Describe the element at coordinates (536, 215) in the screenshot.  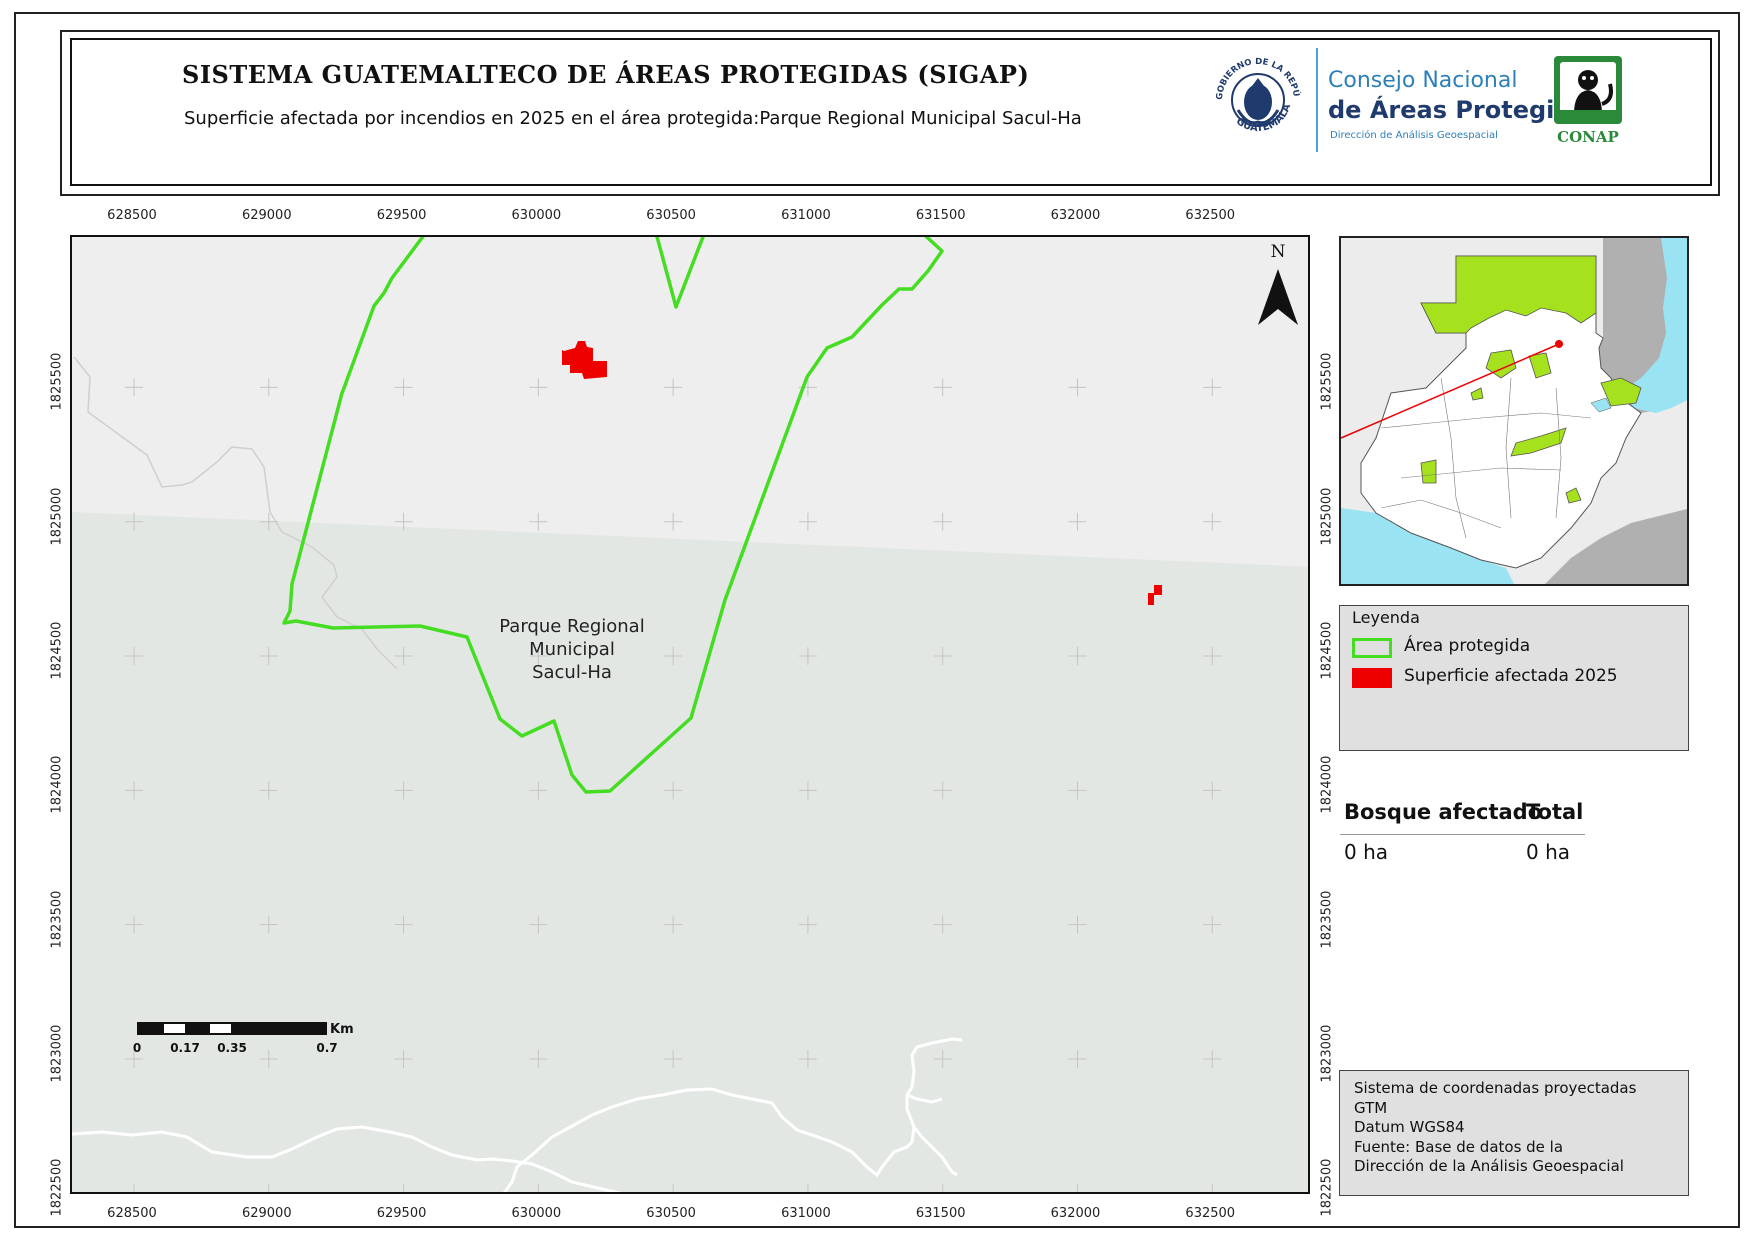
I see `x-tick-top-3: 630000` at that location.